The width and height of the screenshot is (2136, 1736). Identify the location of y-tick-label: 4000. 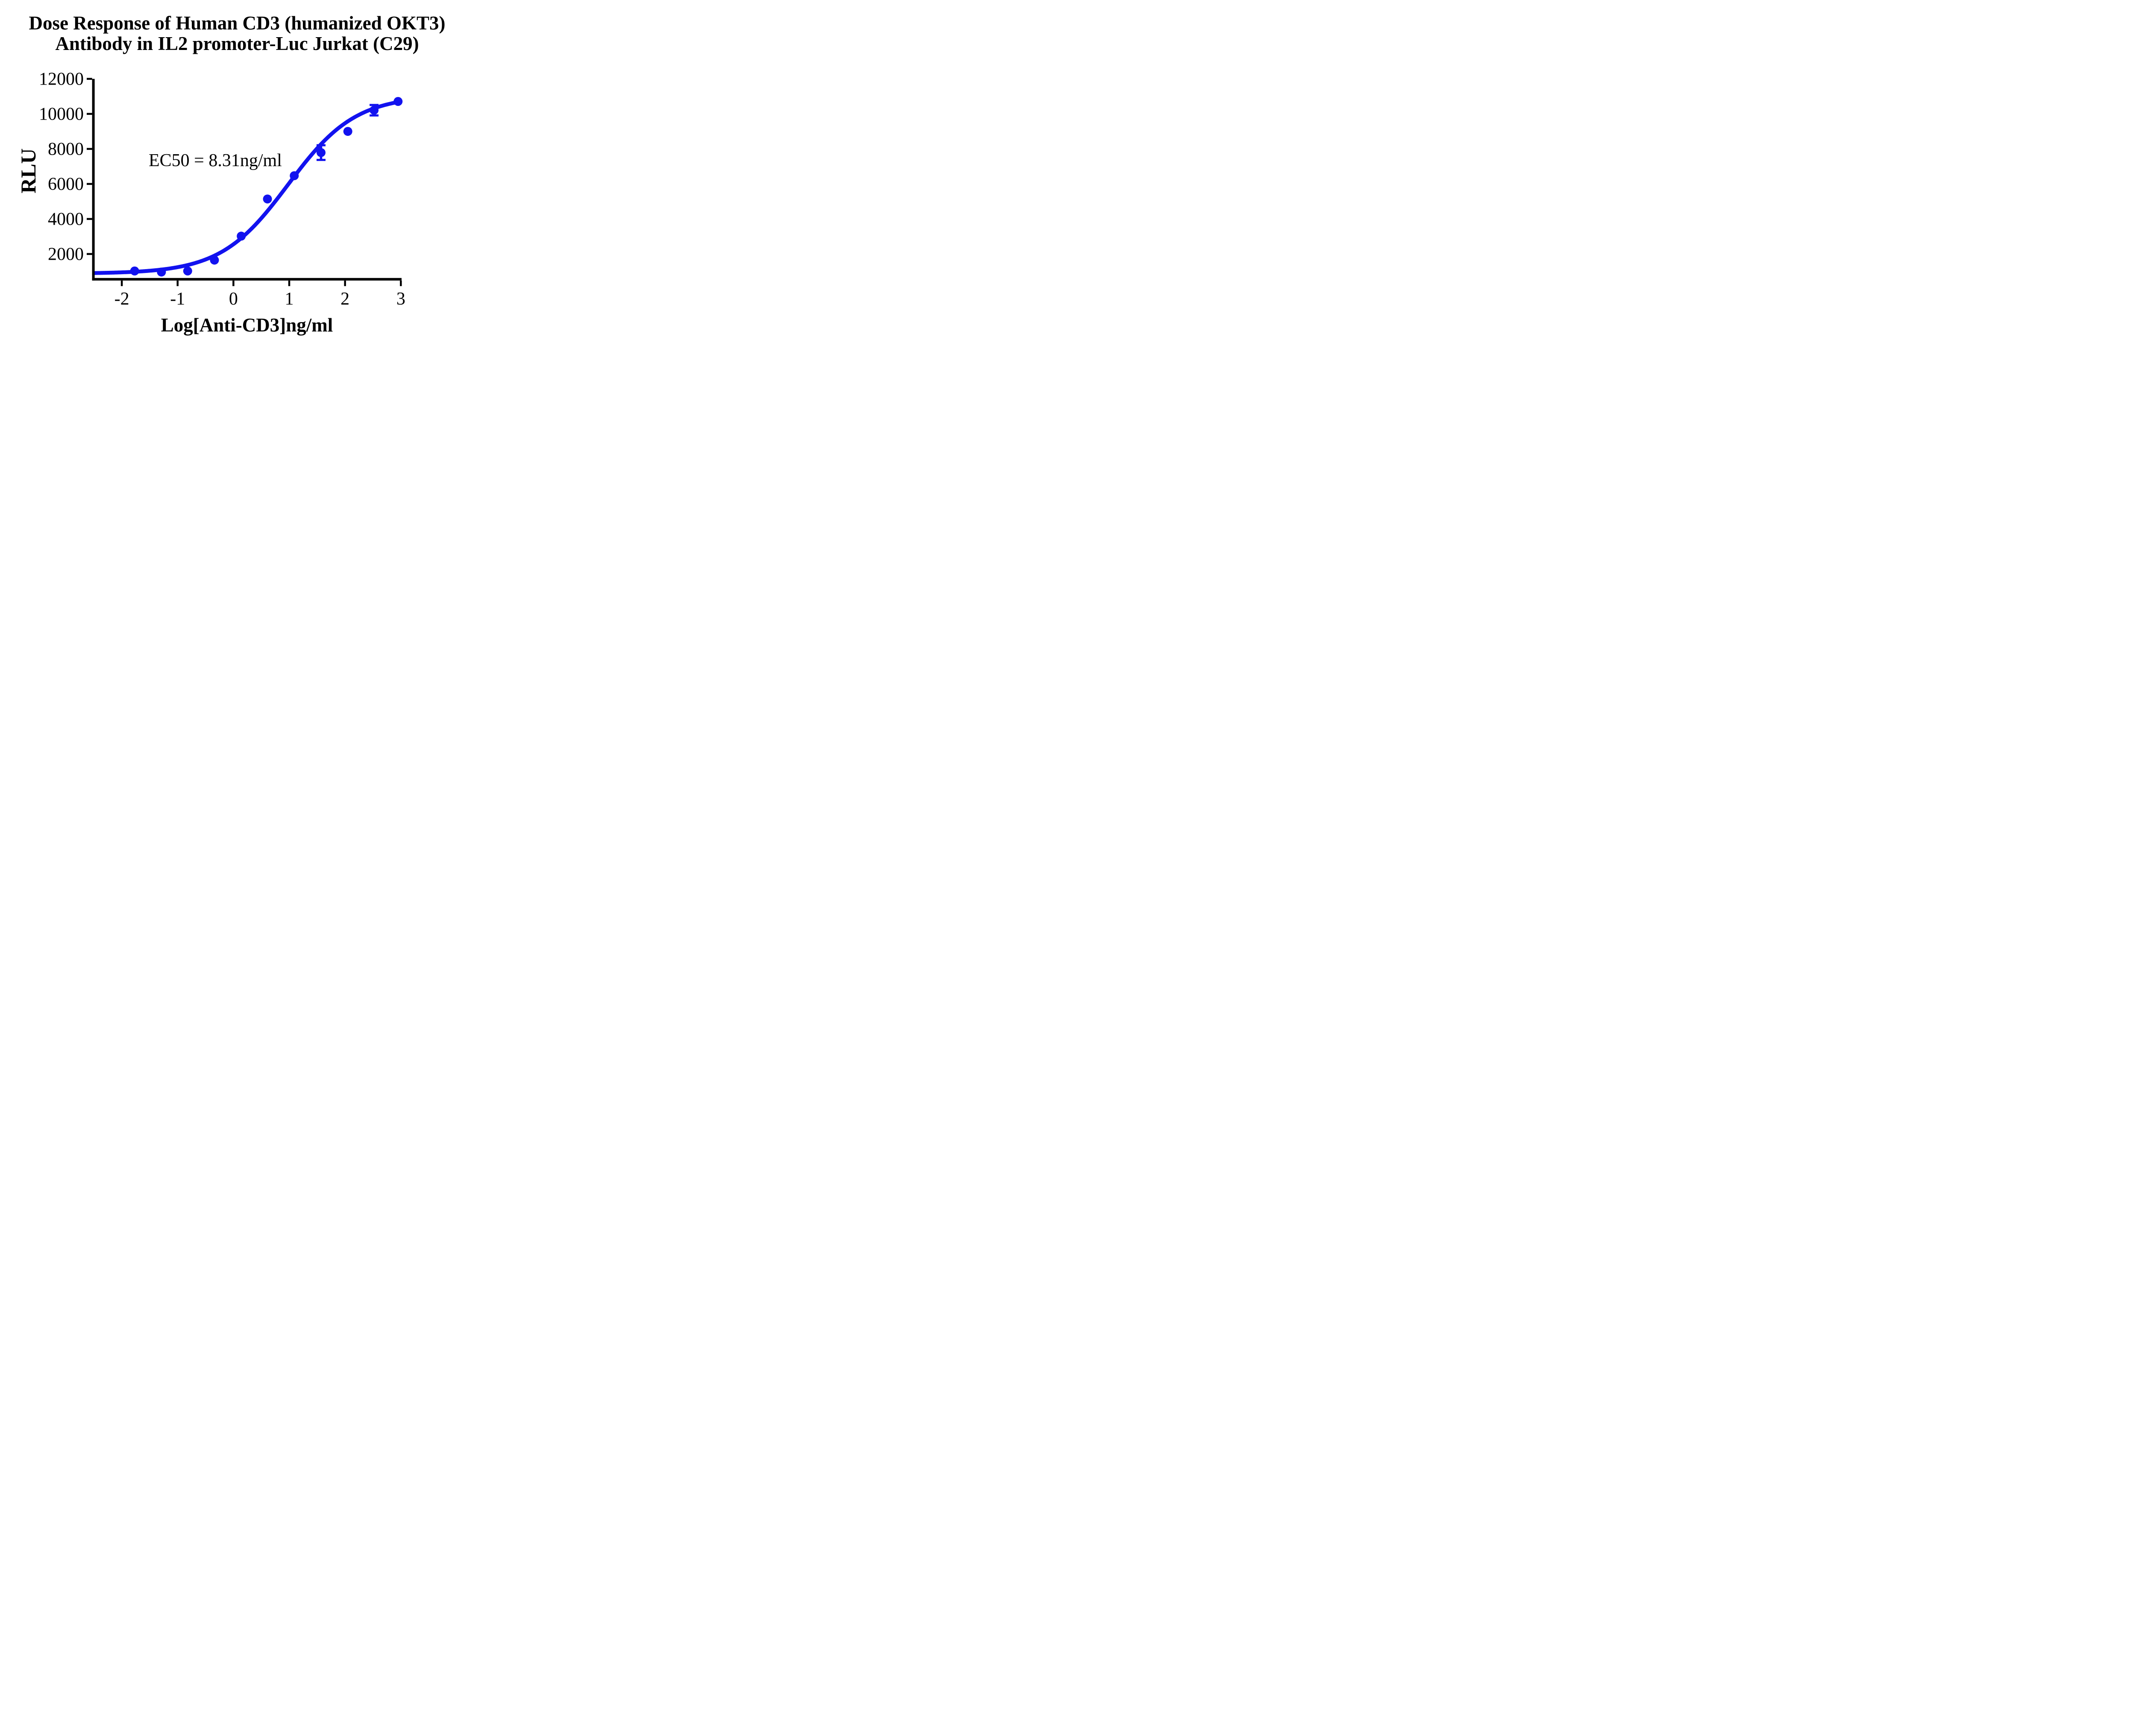
(66, 219).